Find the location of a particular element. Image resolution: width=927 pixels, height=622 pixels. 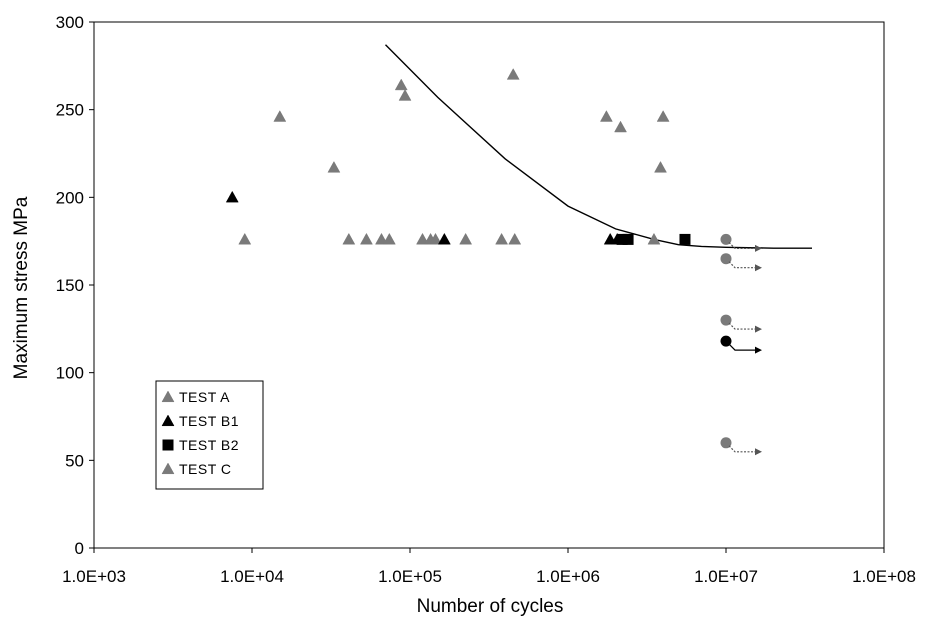

data-points-layer is located at coordinates (458, 156).